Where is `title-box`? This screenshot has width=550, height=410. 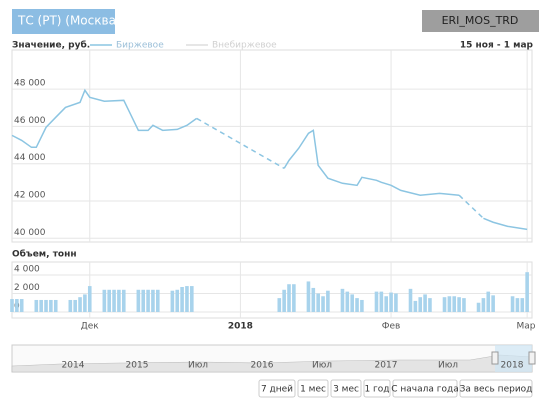 title-box is located at coordinates (63, 21).